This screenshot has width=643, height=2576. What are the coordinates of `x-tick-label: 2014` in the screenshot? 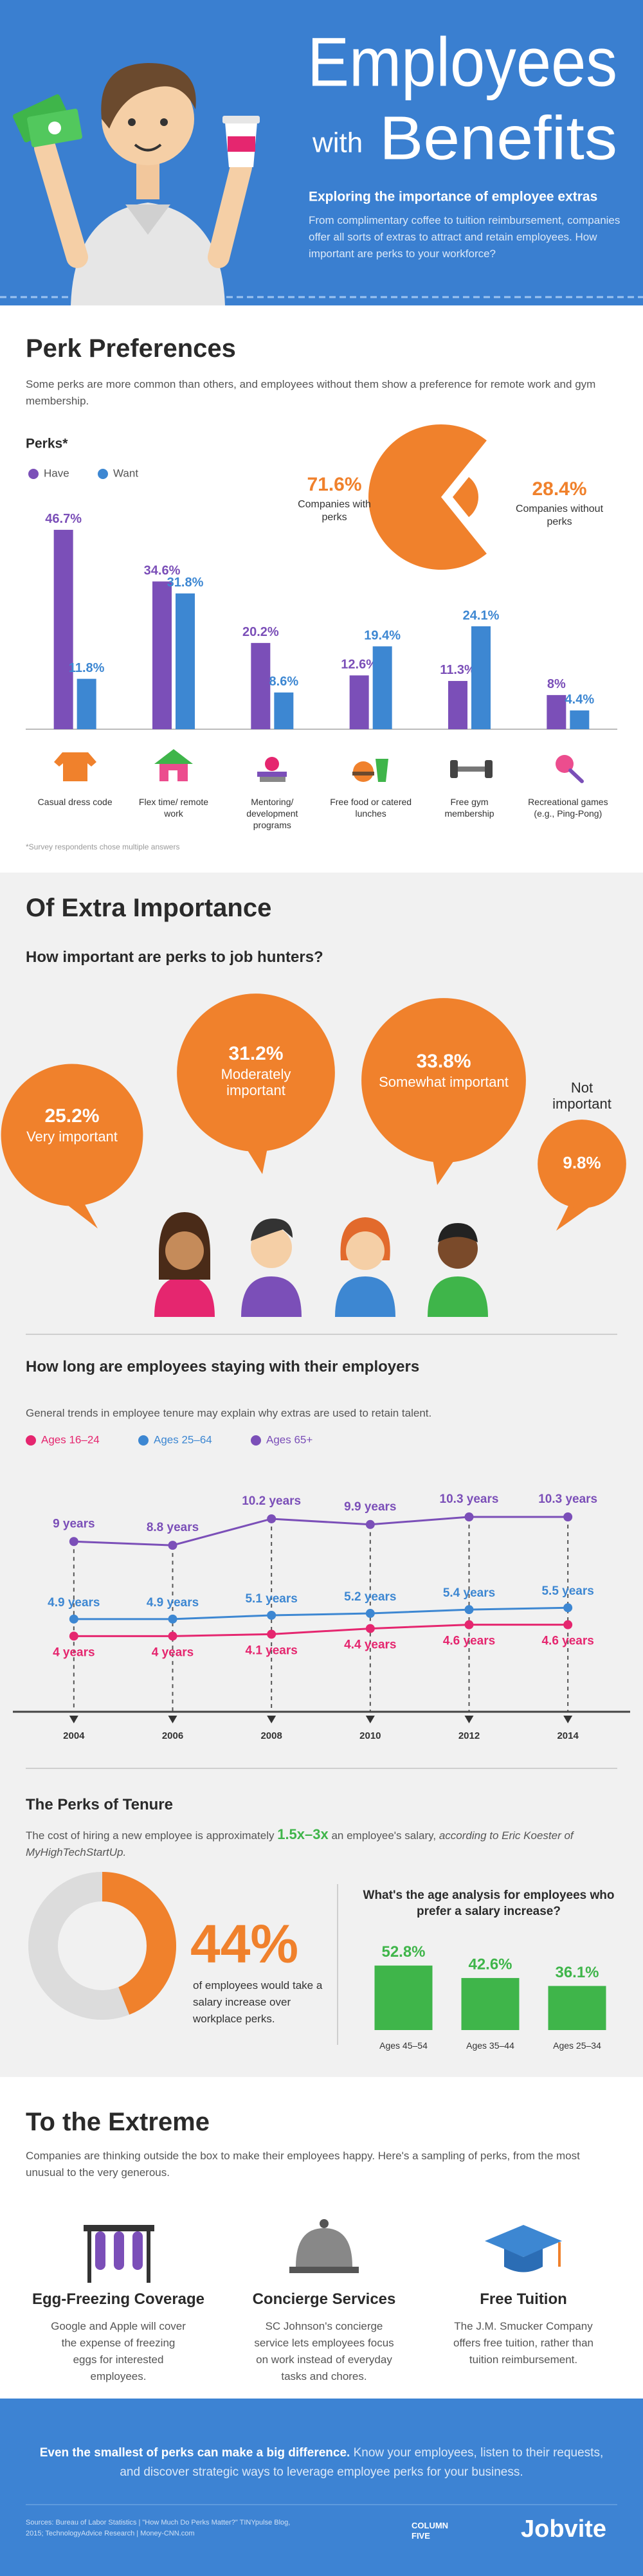 It's located at (568, 1735).